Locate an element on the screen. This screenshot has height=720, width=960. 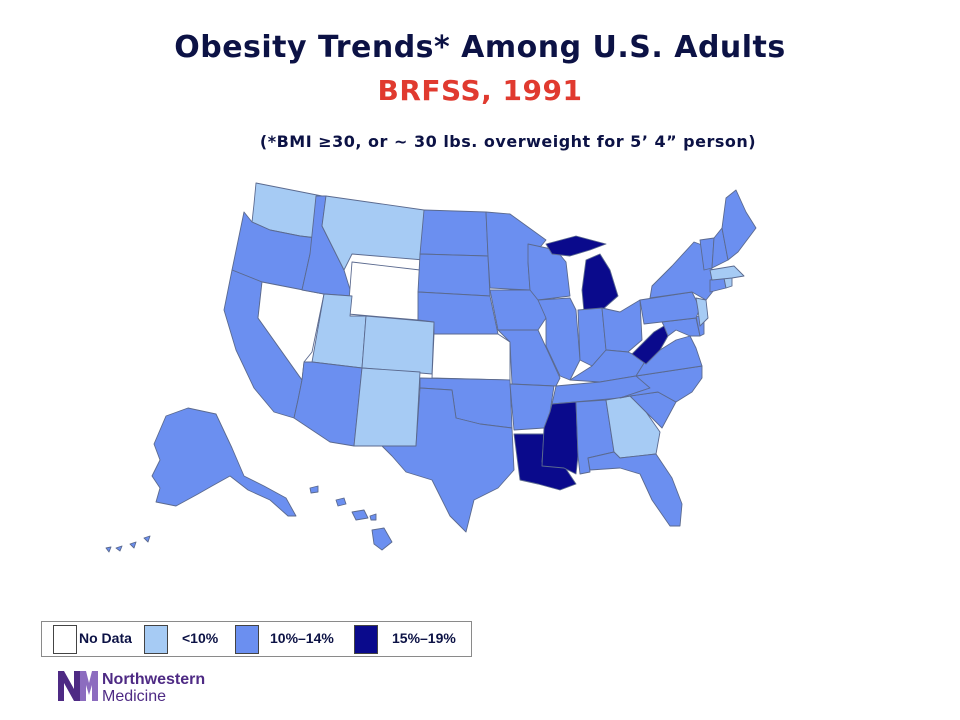
legend: No Data <10% 10%–14% 15%–19% is located at coordinates (256, 639).